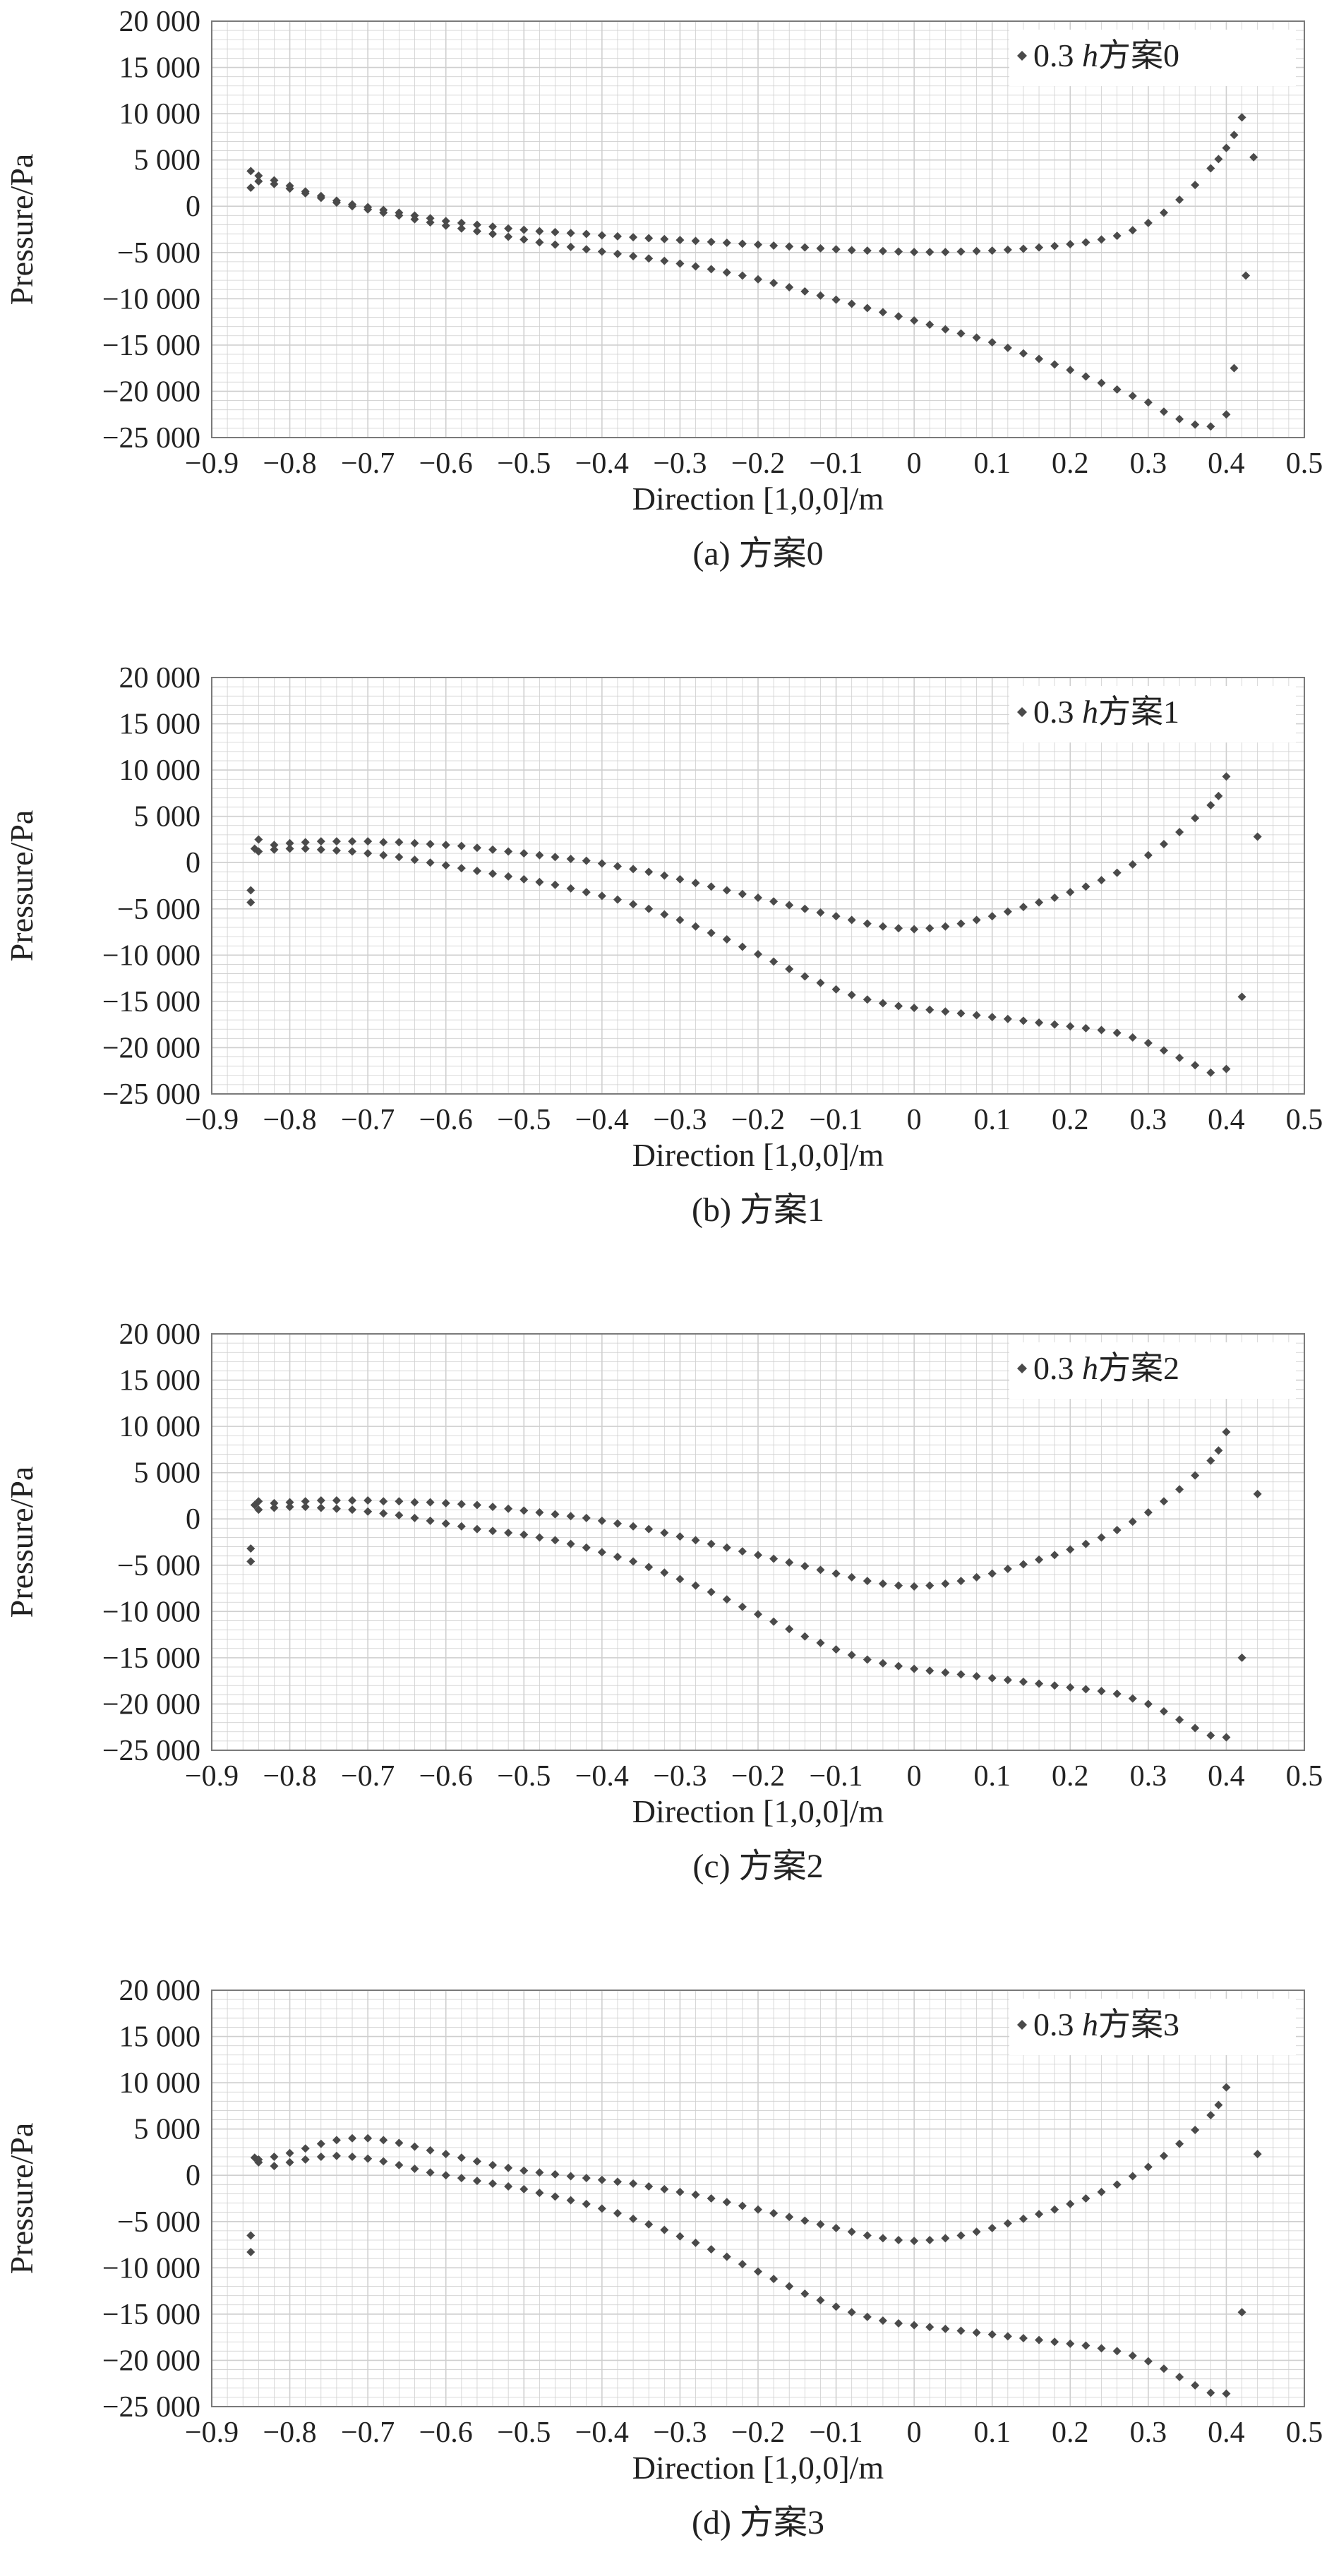 Image resolution: width=1334 pixels, height=2576 pixels. What do you see at coordinates (151, 1704) in the screenshot?
I see `y-tick-label: −20 000` at bounding box center [151, 1704].